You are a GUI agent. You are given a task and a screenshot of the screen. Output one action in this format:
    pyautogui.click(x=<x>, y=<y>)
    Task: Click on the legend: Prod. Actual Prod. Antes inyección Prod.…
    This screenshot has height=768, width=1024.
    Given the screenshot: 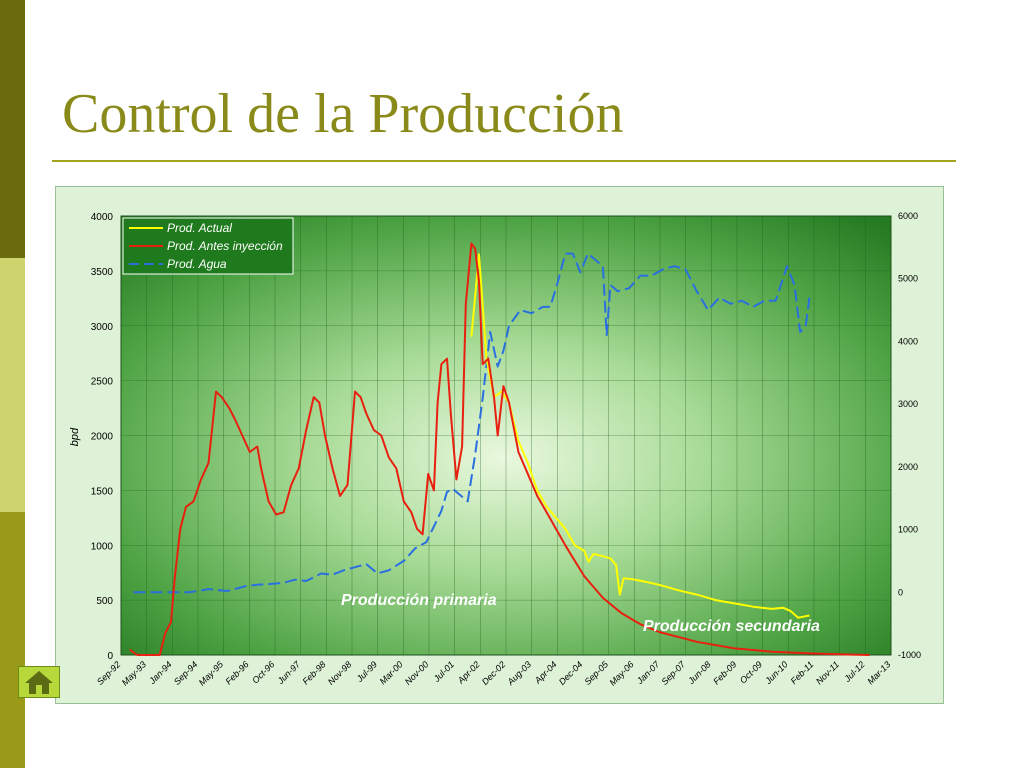 What is the action you would take?
    pyautogui.click(x=208, y=246)
    